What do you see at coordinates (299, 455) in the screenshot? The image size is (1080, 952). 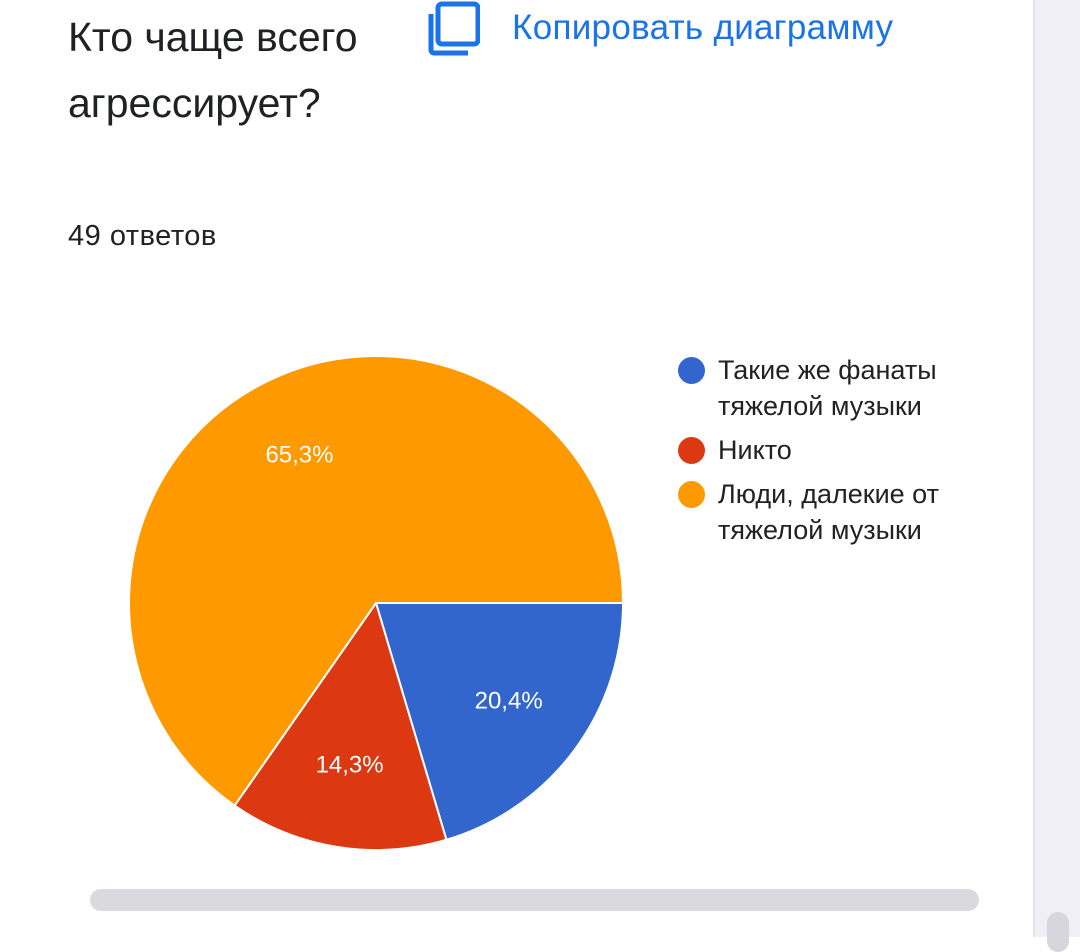 I see `pie-slice-label-2: 65,3%` at bounding box center [299, 455].